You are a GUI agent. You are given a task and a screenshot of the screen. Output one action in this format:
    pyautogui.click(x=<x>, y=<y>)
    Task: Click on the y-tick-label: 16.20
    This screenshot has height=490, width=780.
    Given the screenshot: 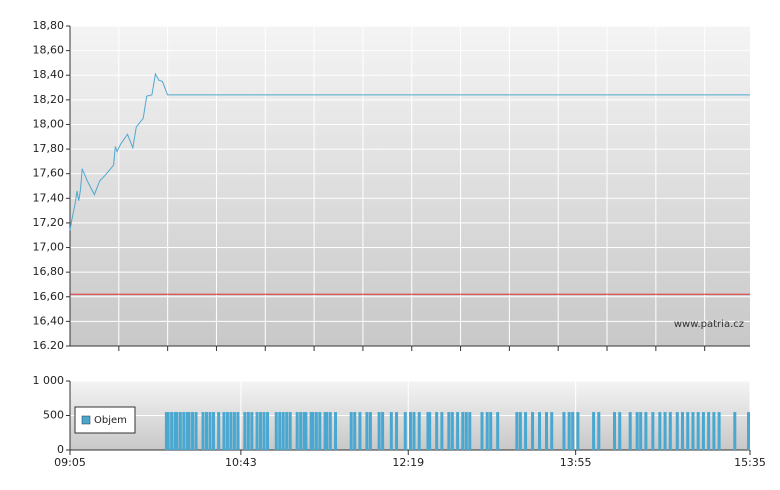 What is the action you would take?
    pyautogui.click(x=49, y=345)
    